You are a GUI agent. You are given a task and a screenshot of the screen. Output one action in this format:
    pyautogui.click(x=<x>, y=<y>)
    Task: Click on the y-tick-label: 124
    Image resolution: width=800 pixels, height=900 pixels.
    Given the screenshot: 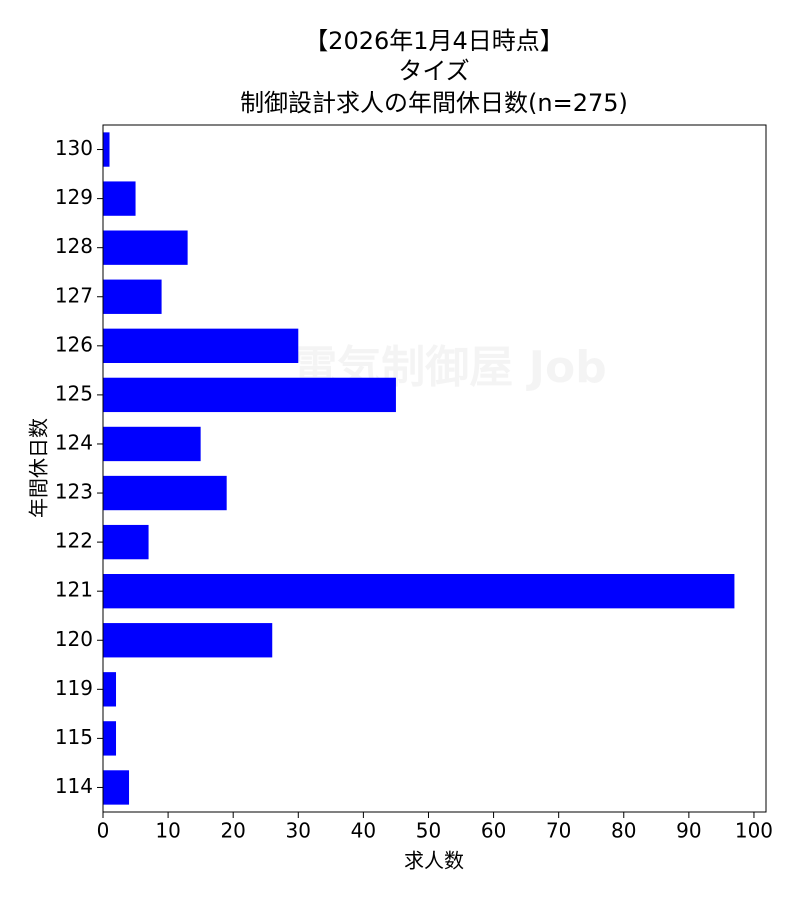 What is the action you would take?
    pyautogui.click(x=74, y=442)
    